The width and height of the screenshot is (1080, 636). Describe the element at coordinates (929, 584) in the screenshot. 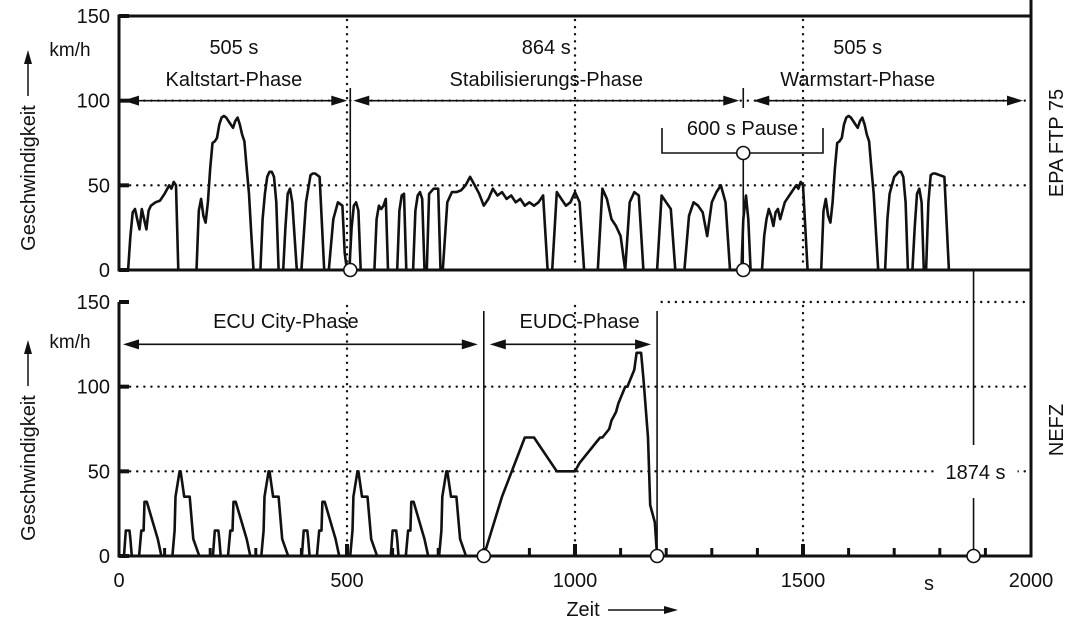

I see `x-unit-label: s` at that location.